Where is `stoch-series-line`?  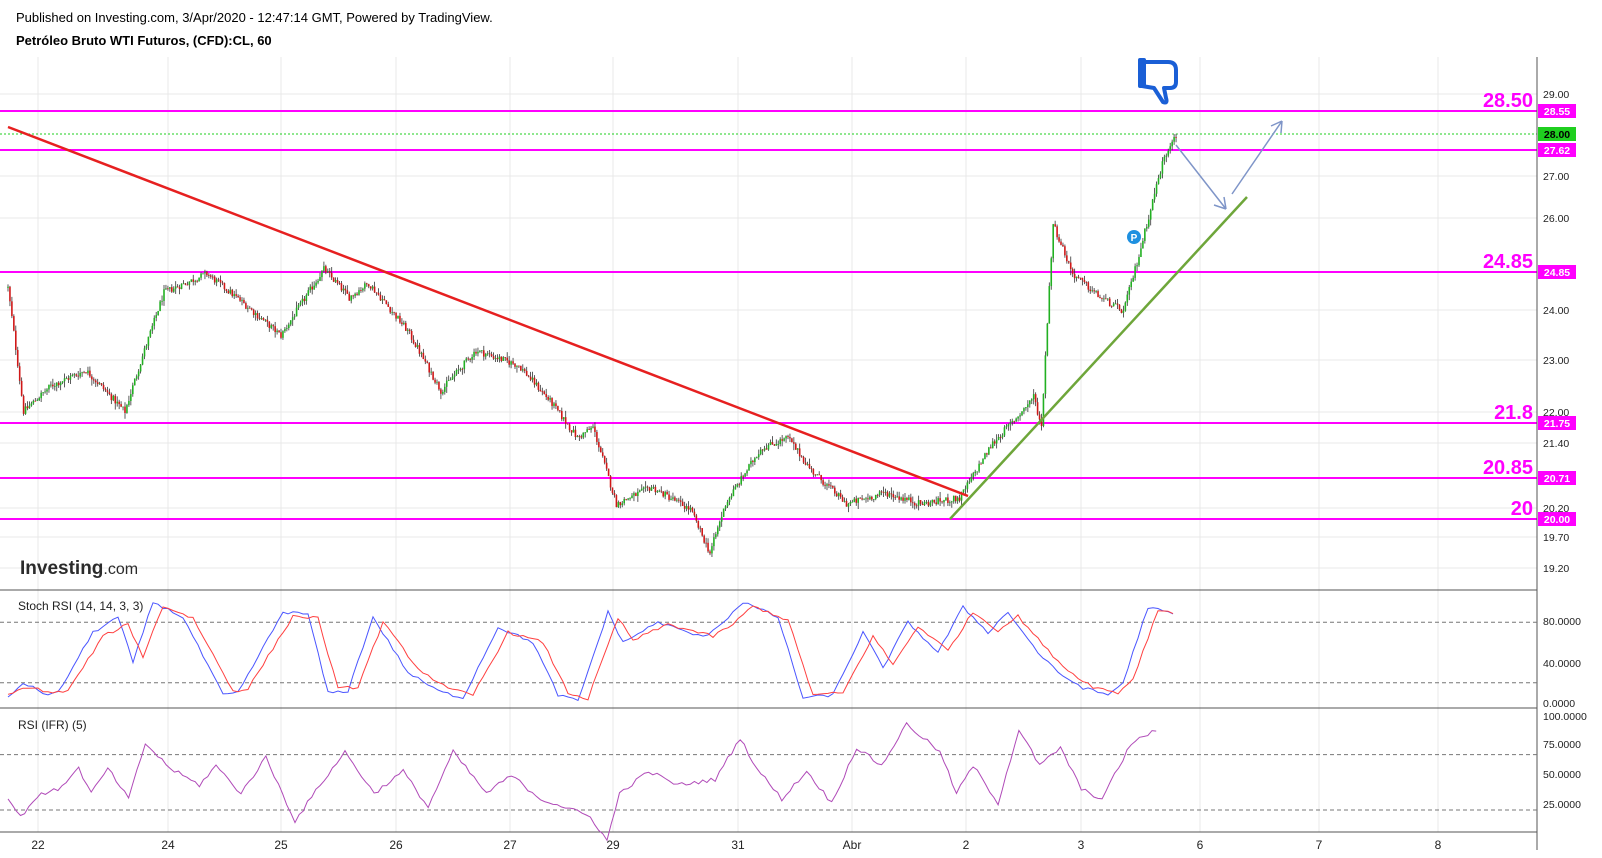
stoch-series-line is located at coordinates (590, 653).